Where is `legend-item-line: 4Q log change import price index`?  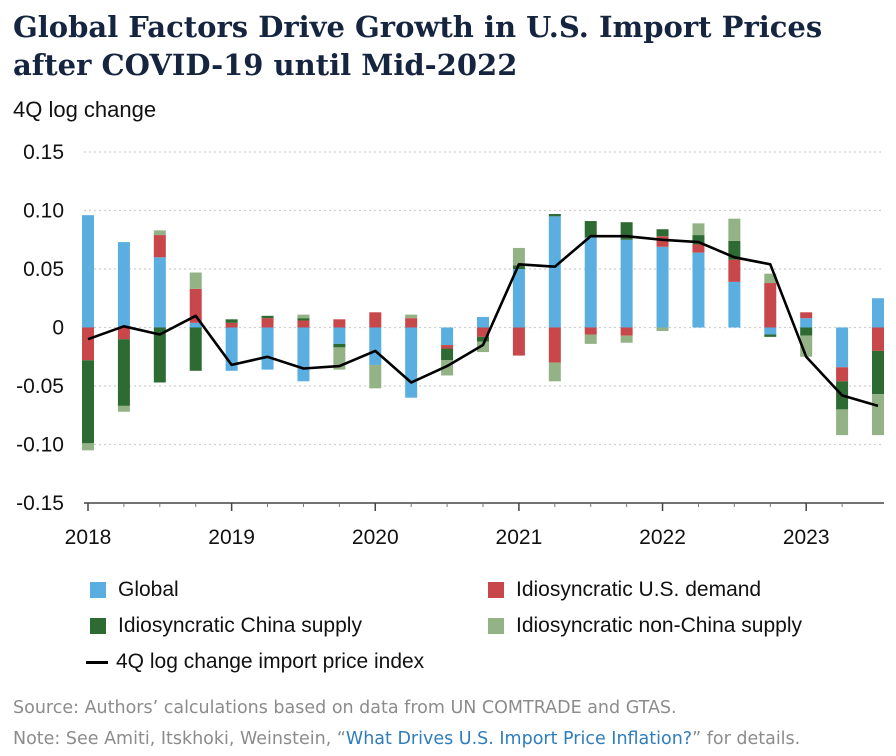
legend-item-line: 4Q log change import price index is located at coordinates (255, 662).